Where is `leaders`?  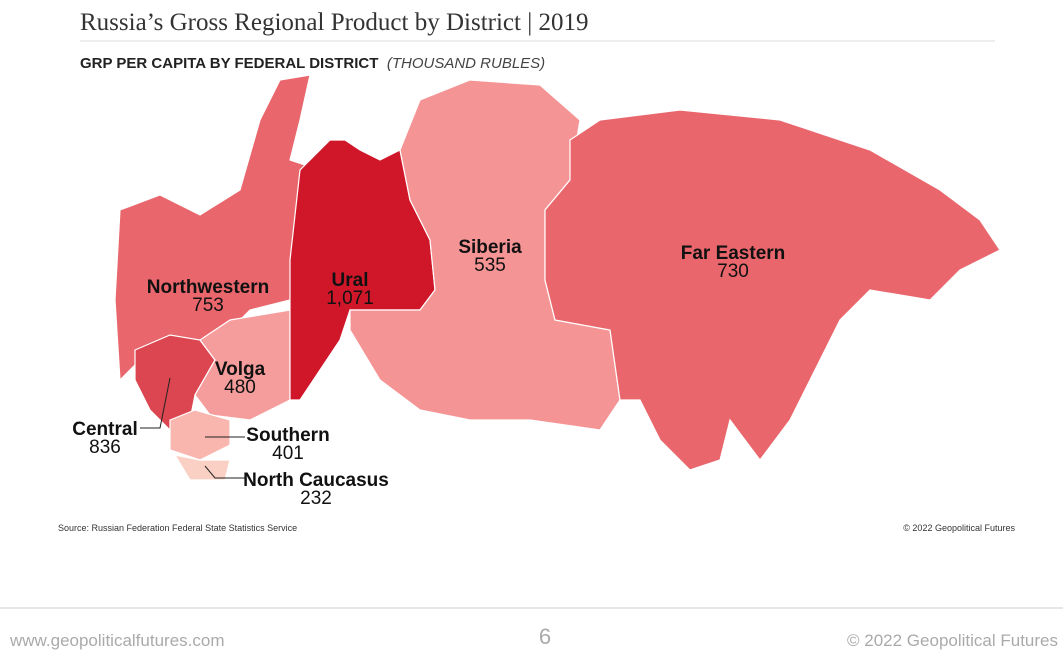 leaders is located at coordinates (192, 428).